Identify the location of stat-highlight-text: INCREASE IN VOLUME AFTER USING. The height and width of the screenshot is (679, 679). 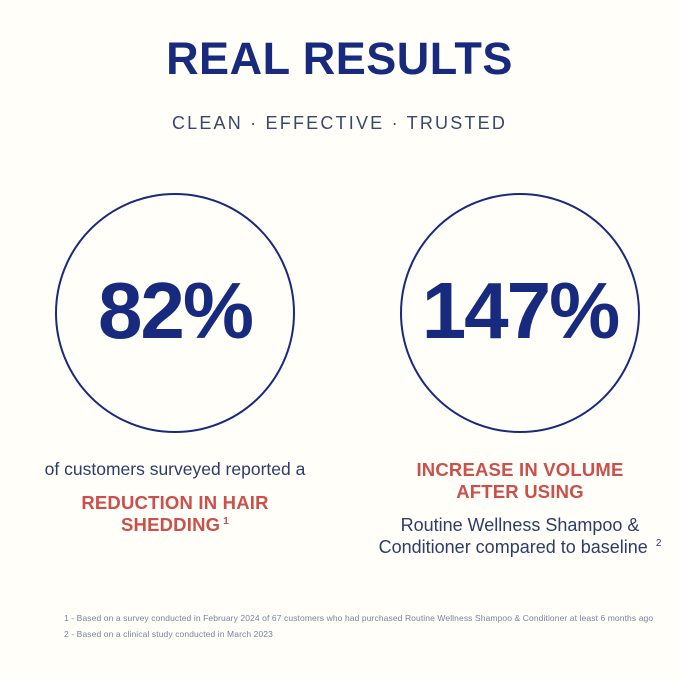
(520, 481).